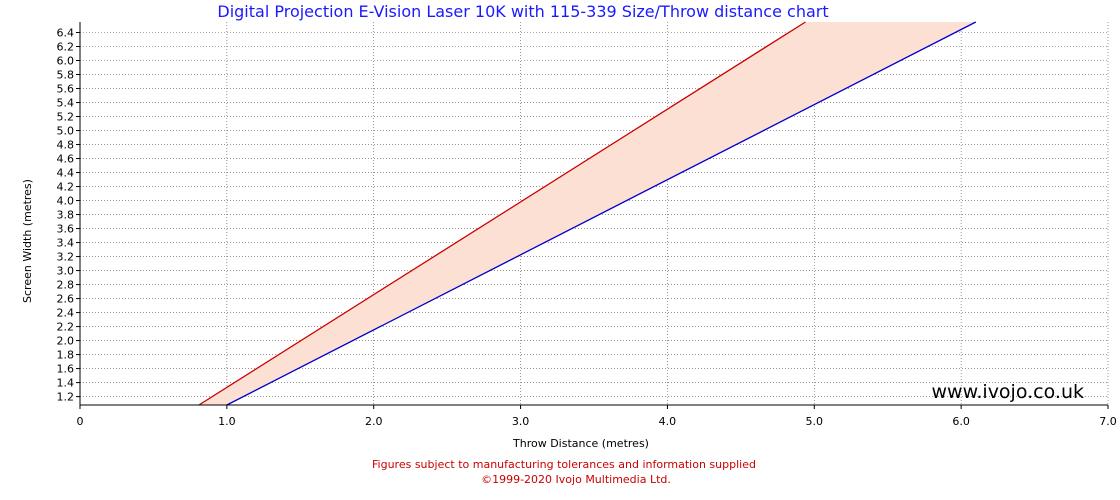 Image resolution: width=1120 pixels, height=500 pixels. I want to click on y-tick-label: 5.0, so click(66, 131).